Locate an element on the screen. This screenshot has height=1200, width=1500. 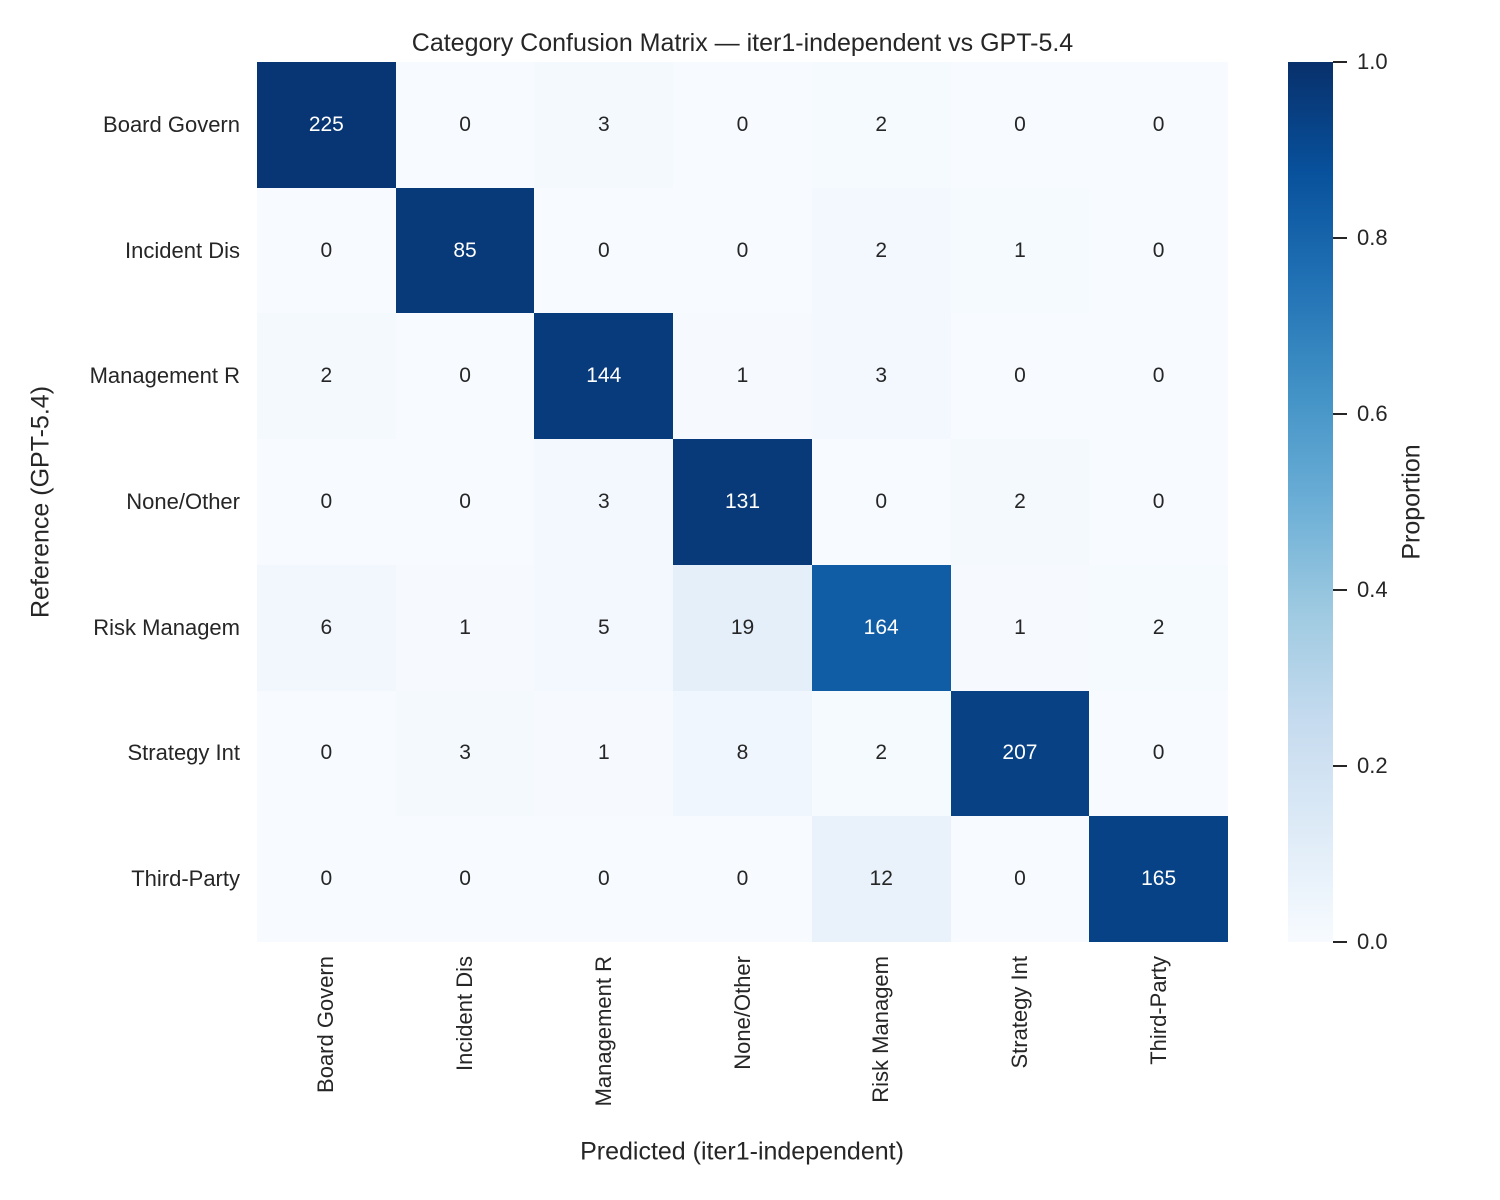
y-tick-label: None/Other is located at coordinates (183, 501).